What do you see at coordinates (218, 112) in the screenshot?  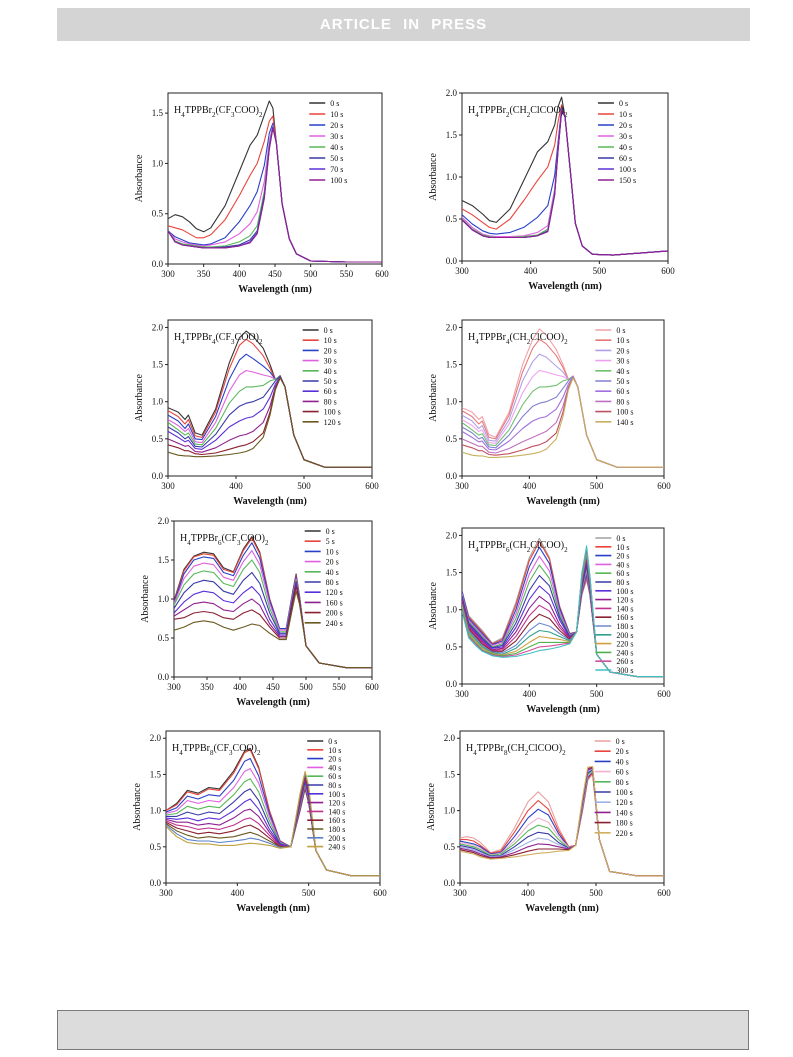 I see `chart-title: H4TPPBr2(CF3COO)2` at bounding box center [218, 112].